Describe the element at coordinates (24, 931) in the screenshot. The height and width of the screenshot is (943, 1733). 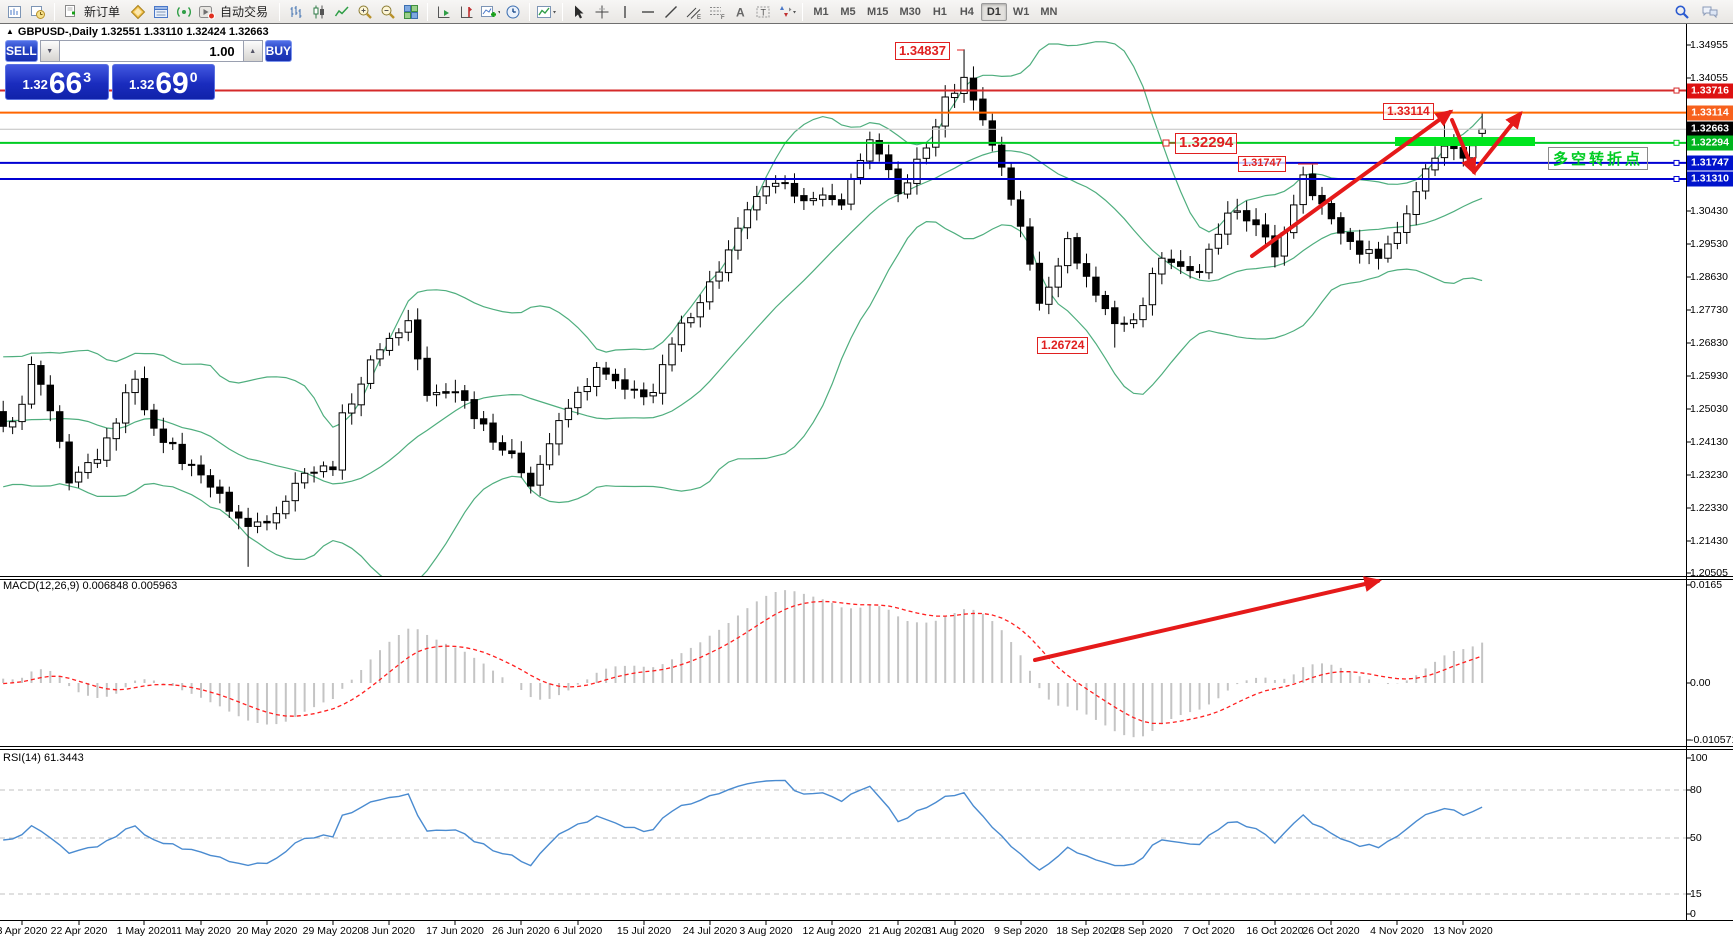
I see `date-axis-label: 3 Apr 2020` at that location.